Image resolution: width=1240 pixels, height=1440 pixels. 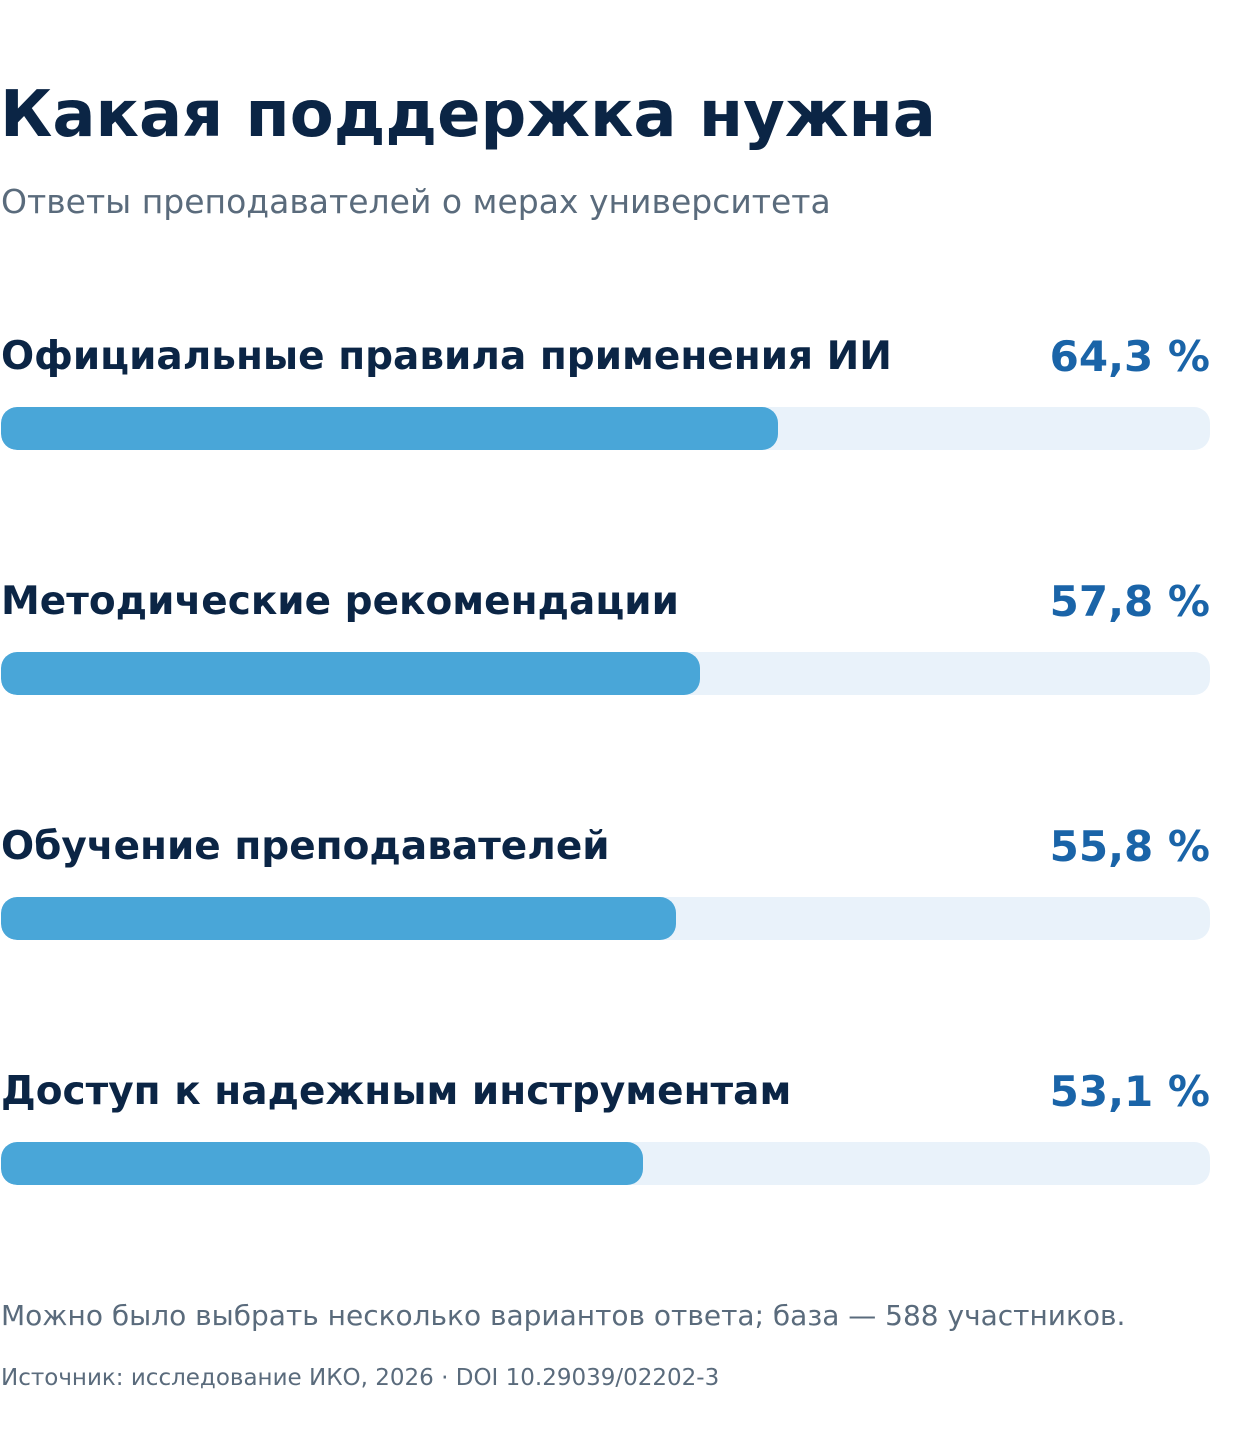 I want to click on page-title: Какая поддержка нужна, so click(x=468, y=115).